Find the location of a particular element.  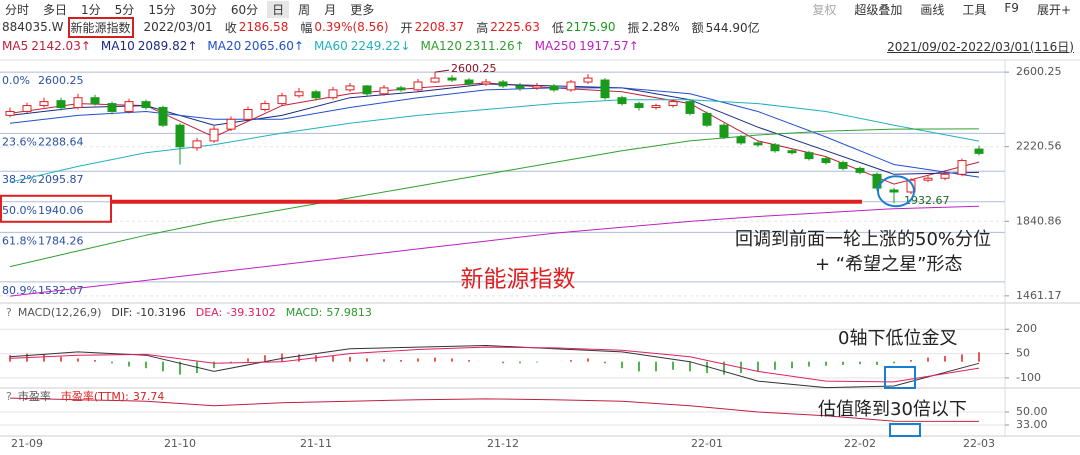

quote-value: 544.90亿 is located at coordinates (732, 27).